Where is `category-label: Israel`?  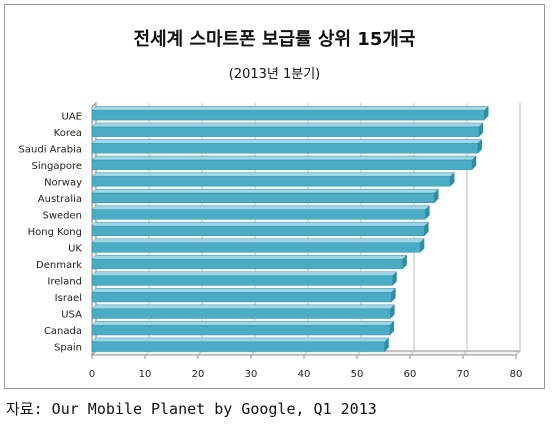 category-label: Israel is located at coordinates (68, 298).